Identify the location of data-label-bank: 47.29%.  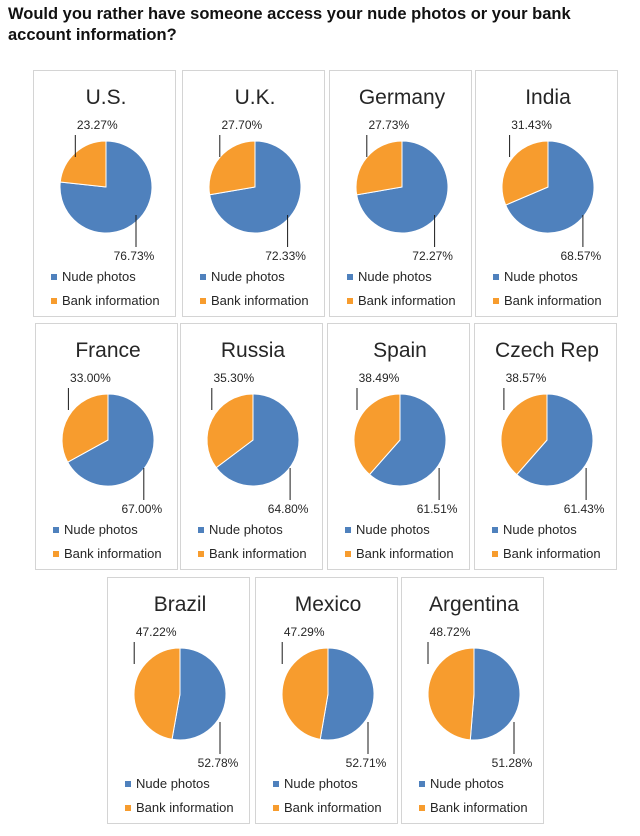
(304, 632).